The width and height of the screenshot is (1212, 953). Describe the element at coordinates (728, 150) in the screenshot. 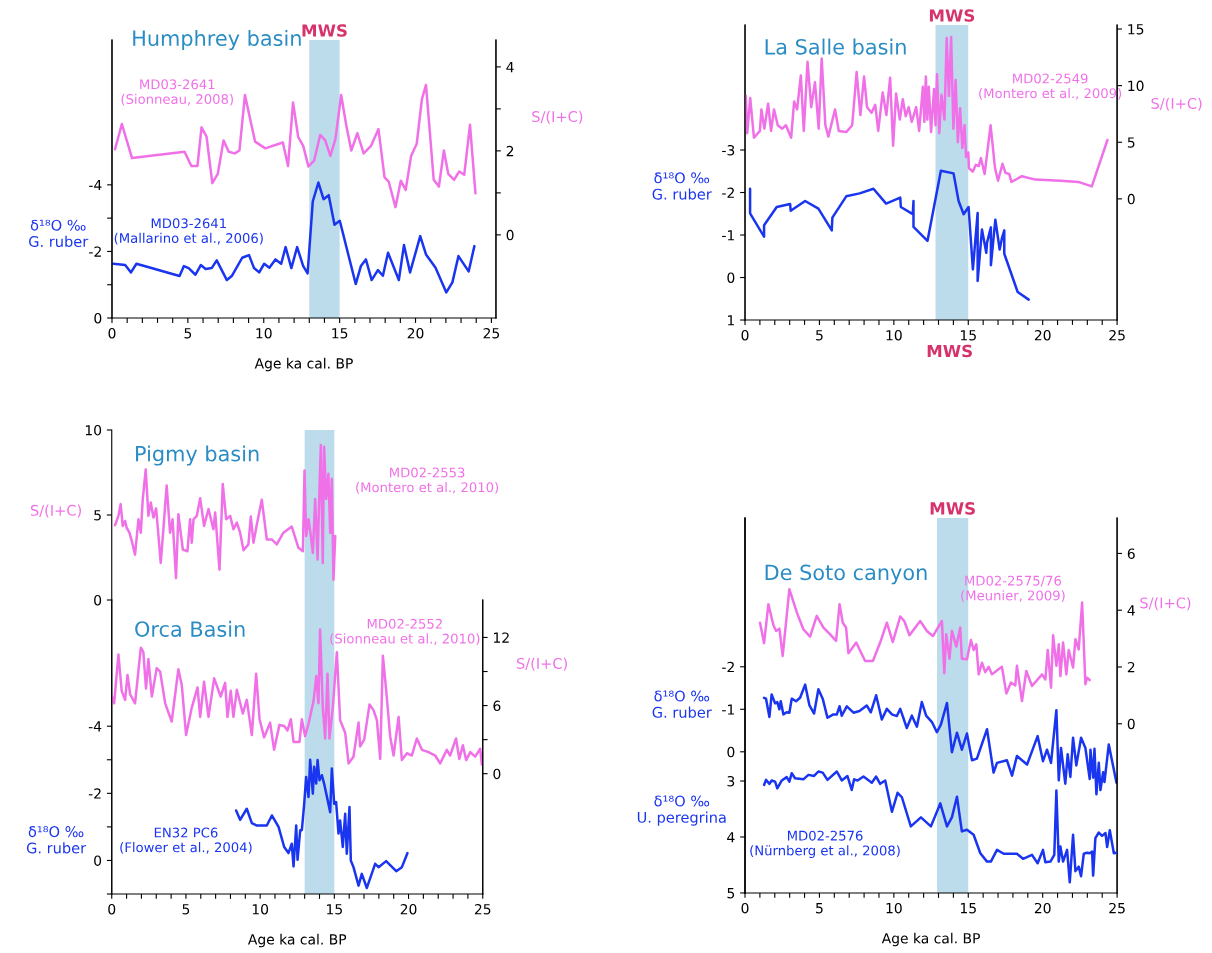

I see `y-tick-label: -3` at that location.